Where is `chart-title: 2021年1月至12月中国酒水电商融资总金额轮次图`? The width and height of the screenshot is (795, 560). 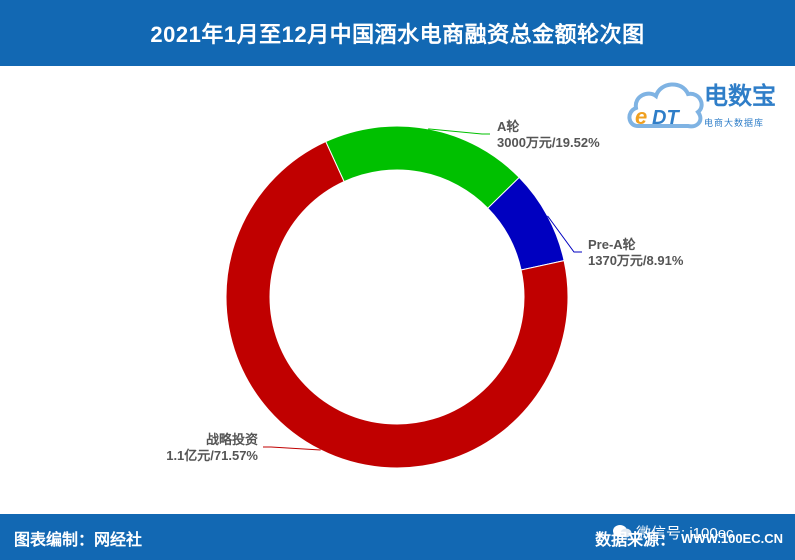 chart-title: 2021年1月至12月中国酒水电商融资总金额轮次图 is located at coordinates (397, 34).